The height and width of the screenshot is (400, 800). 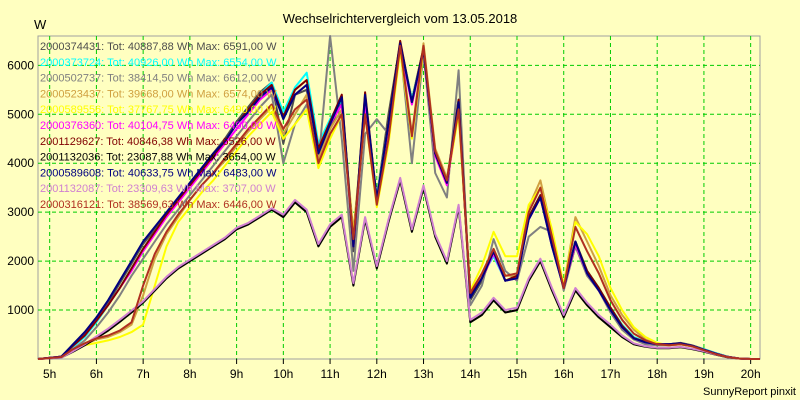 What do you see at coordinates (20, 261) in the screenshot?
I see `y-tick-label: 2000` at bounding box center [20, 261].